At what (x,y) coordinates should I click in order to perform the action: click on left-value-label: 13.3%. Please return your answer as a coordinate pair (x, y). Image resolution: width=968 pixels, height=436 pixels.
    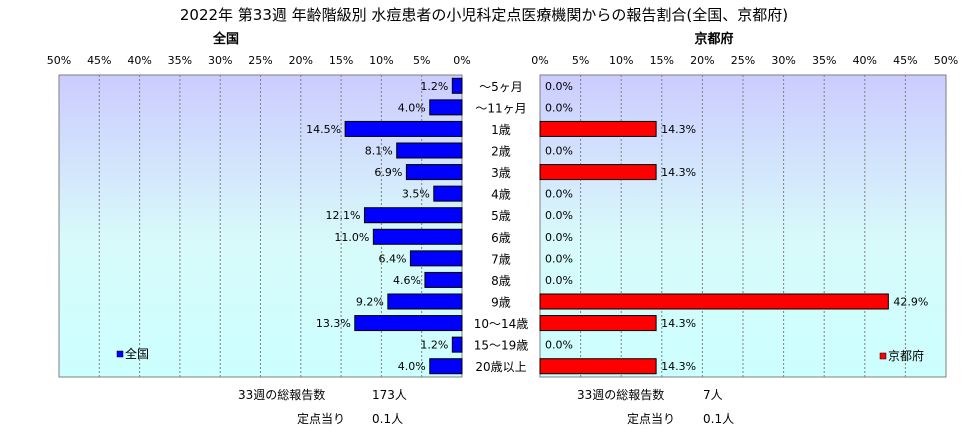
    Looking at the image, I should click on (333, 323).